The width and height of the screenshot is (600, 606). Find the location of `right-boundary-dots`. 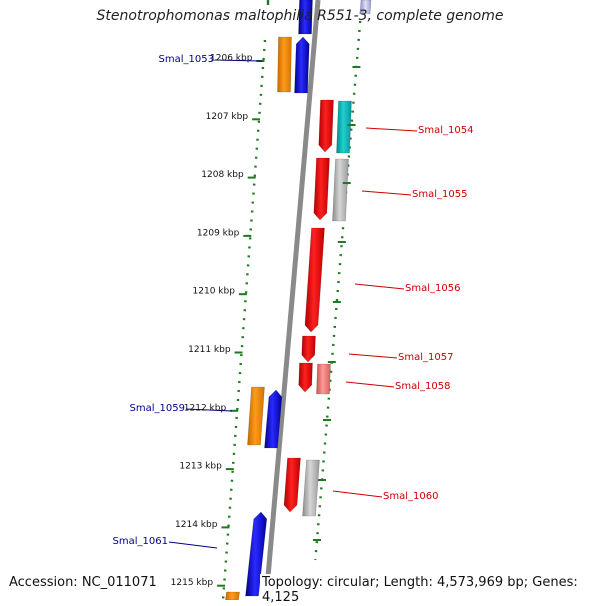

right-boundary-dots is located at coordinates (338, 286).